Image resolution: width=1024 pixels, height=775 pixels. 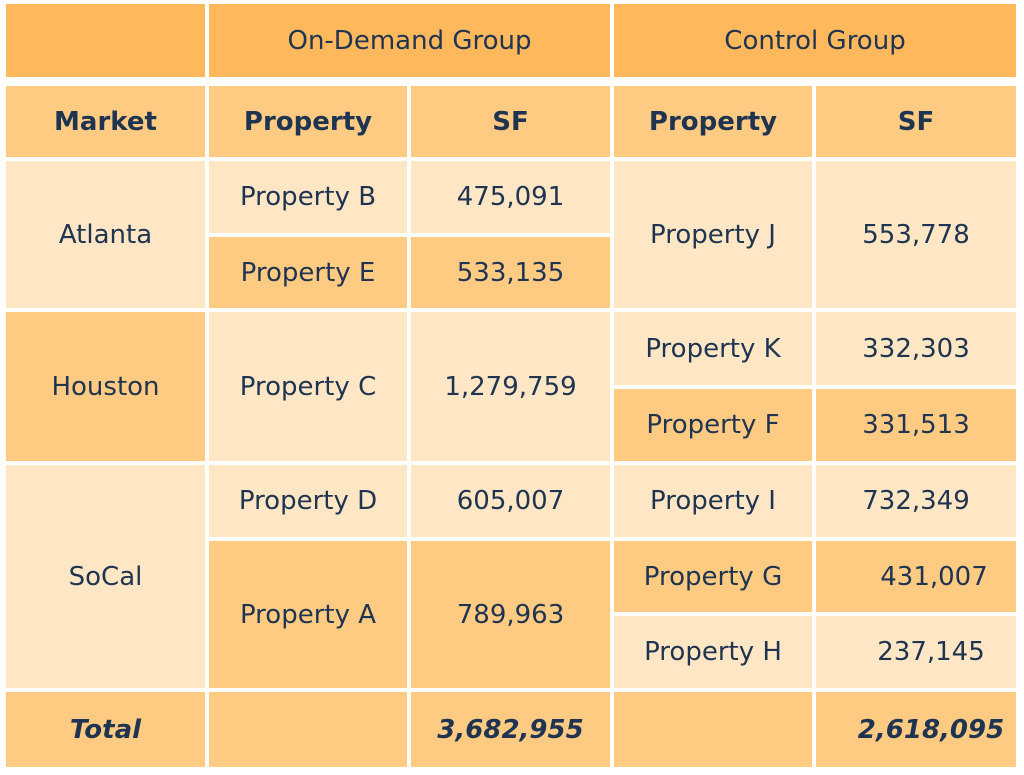 I want to click on od-property-d: Property D, so click(x=308, y=501).